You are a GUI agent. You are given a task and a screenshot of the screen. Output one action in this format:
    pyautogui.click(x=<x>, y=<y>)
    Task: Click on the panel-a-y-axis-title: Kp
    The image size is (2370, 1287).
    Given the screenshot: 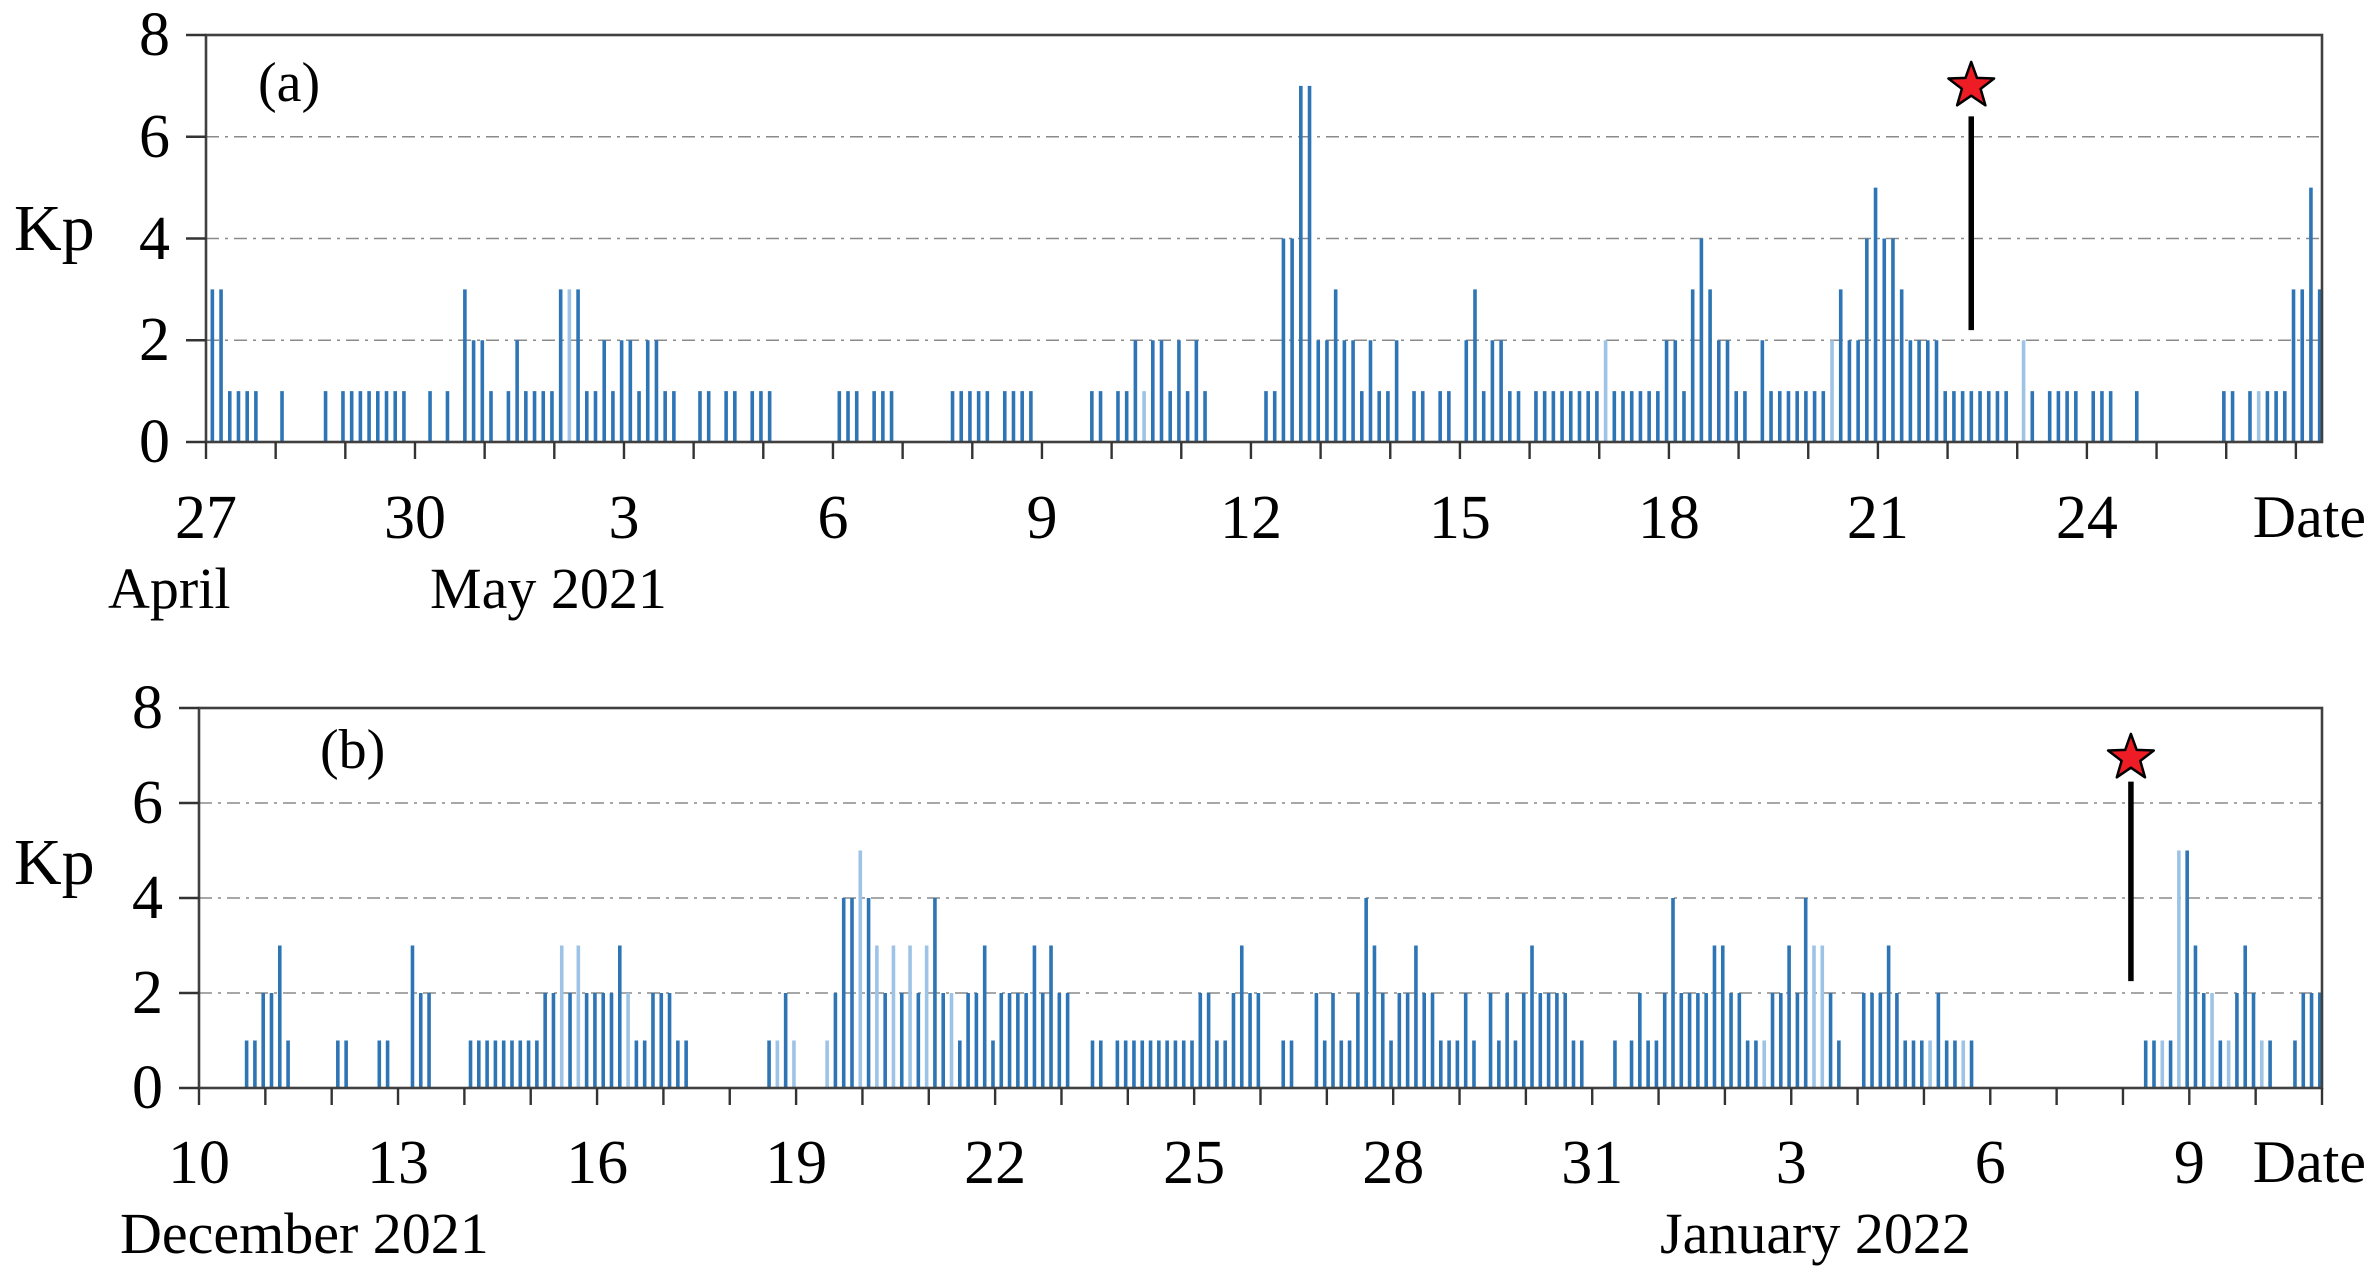 What is the action you would take?
    pyautogui.click(x=54, y=228)
    